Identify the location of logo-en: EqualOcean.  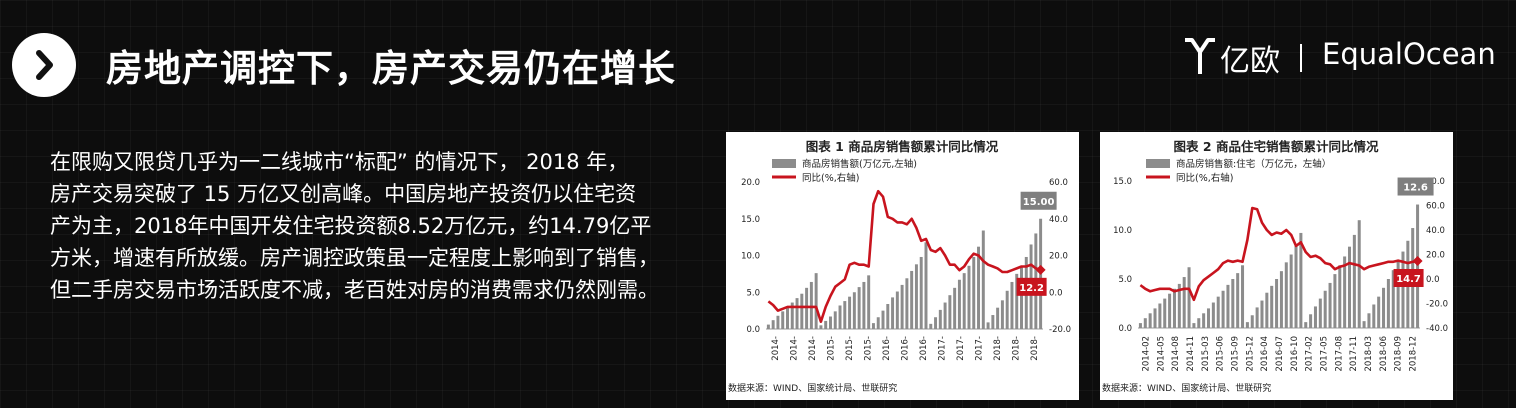
(1409, 54).